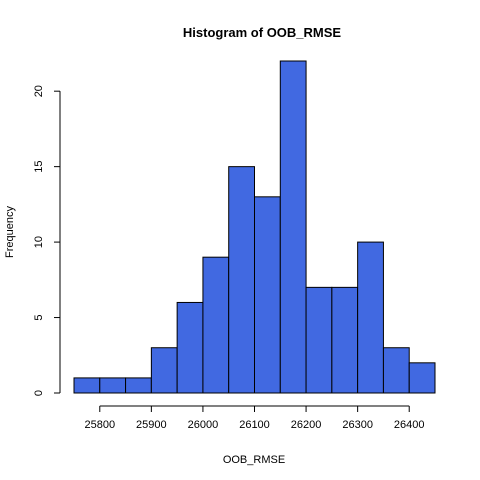 This screenshot has height=480, width=480. I want to click on x-tick-label: 26300, so click(357, 425).